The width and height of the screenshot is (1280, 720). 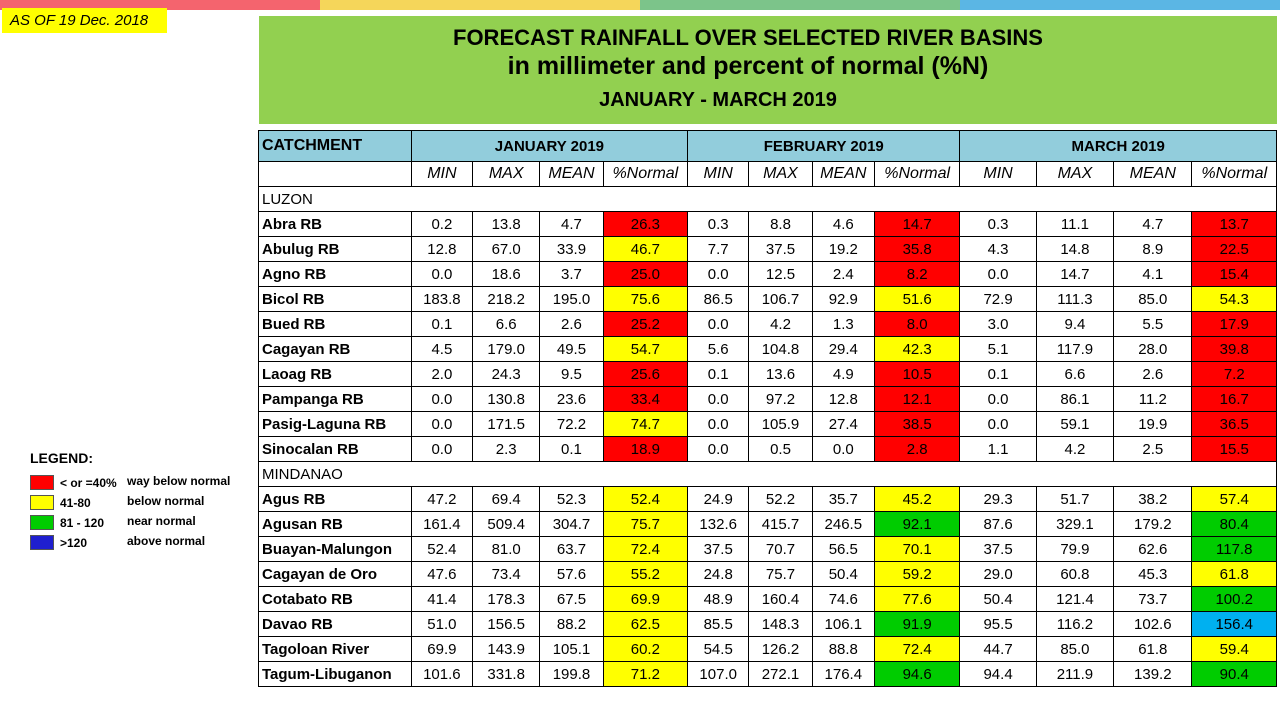 I want to click on jan-max-cell: 331.8, so click(x=506, y=674).